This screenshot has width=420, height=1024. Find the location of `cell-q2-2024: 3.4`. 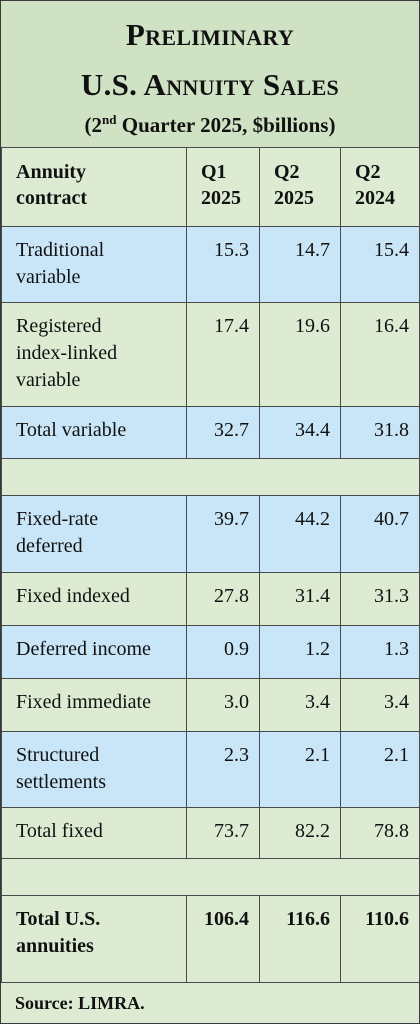

cell-q2-2024: 3.4 is located at coordinates (380, 705).